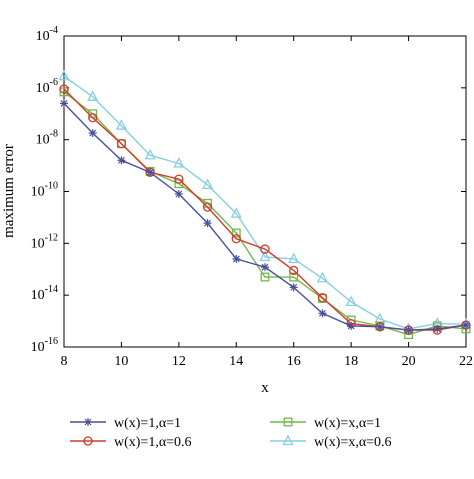 Image resolution: width=474 pixels, height=479 pixels. I want to click on y-tick-label: 10⁻⁶, so click(47, 86).